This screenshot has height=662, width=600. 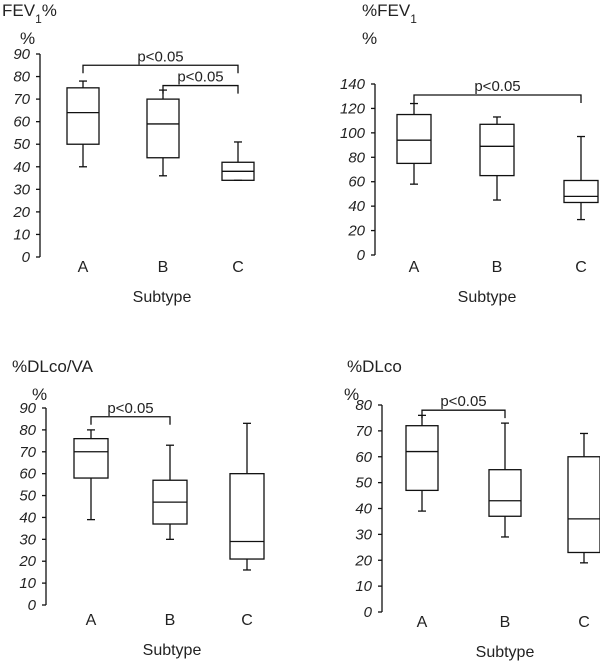 I want to click on chart-title-main: FEV, so click(x=19, y=10).